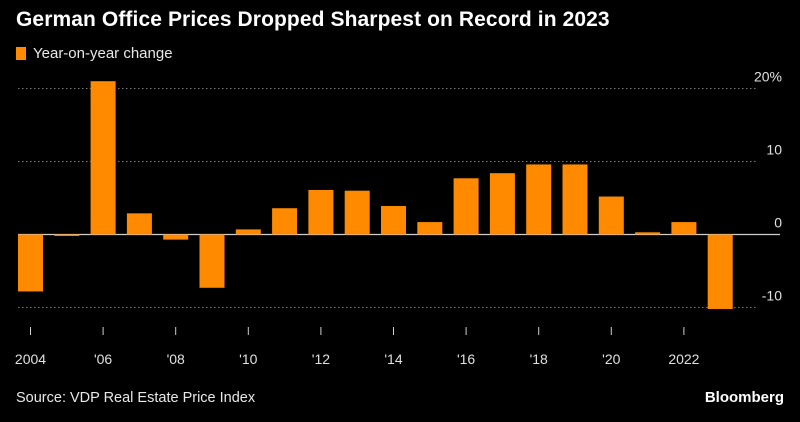  What do you see at coordinates (248, 232) in the screenshot?
I see `bar-2010` at bounding box center [248, 232].